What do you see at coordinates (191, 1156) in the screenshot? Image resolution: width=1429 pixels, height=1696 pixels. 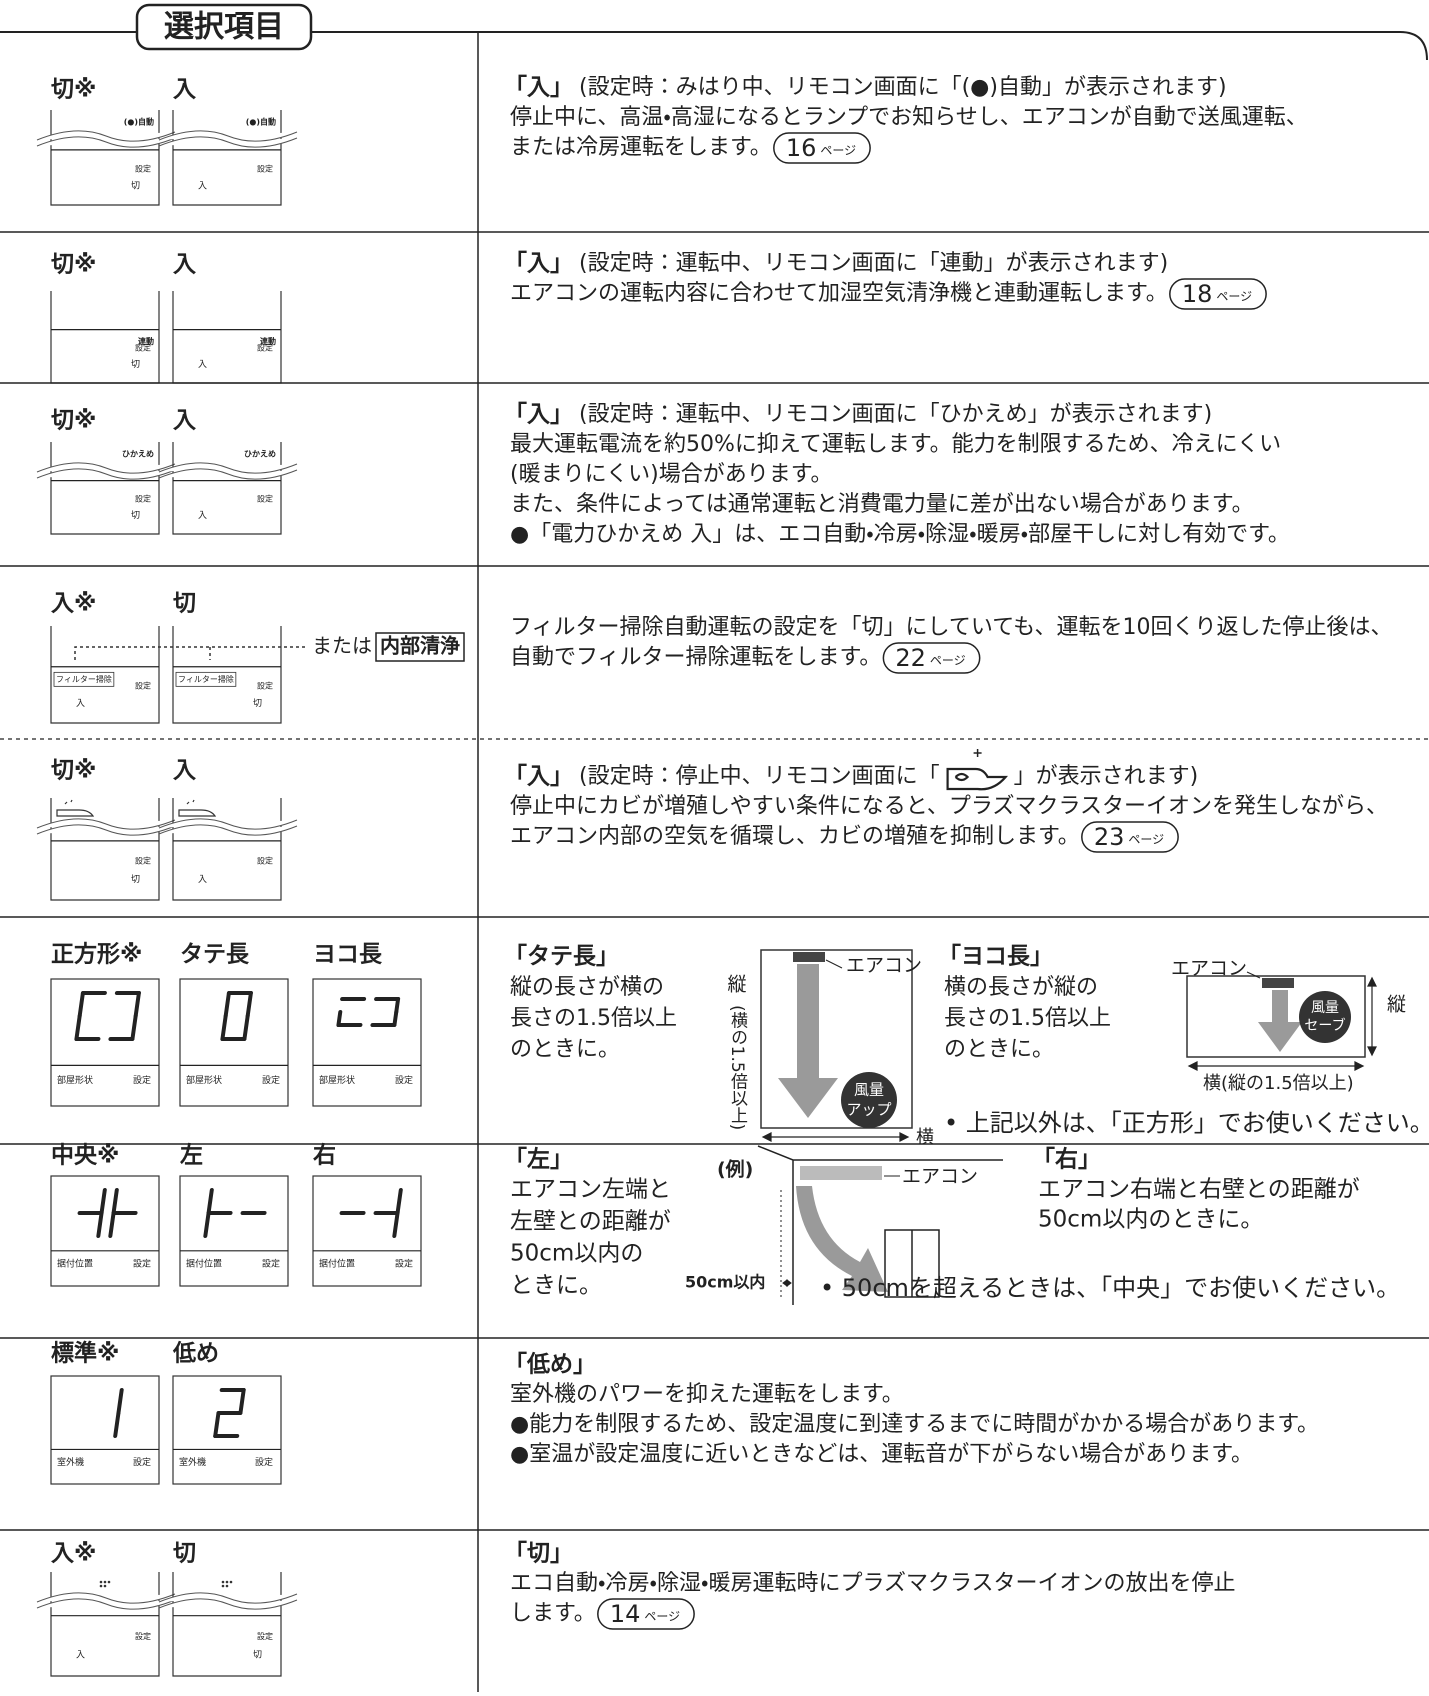 I see `option-label: 左` at bounding box center [191, 1156].